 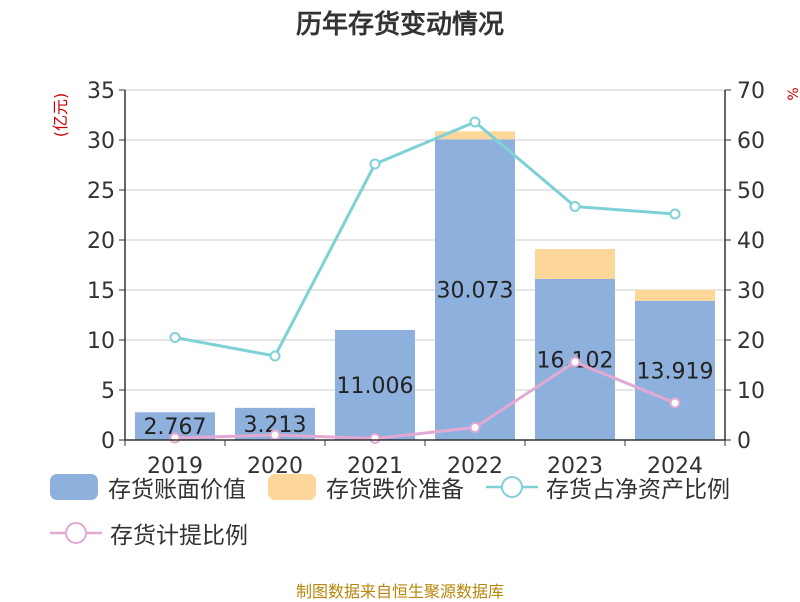 I want to click on x-tick-label: 2019, so click(x=175, y=466).